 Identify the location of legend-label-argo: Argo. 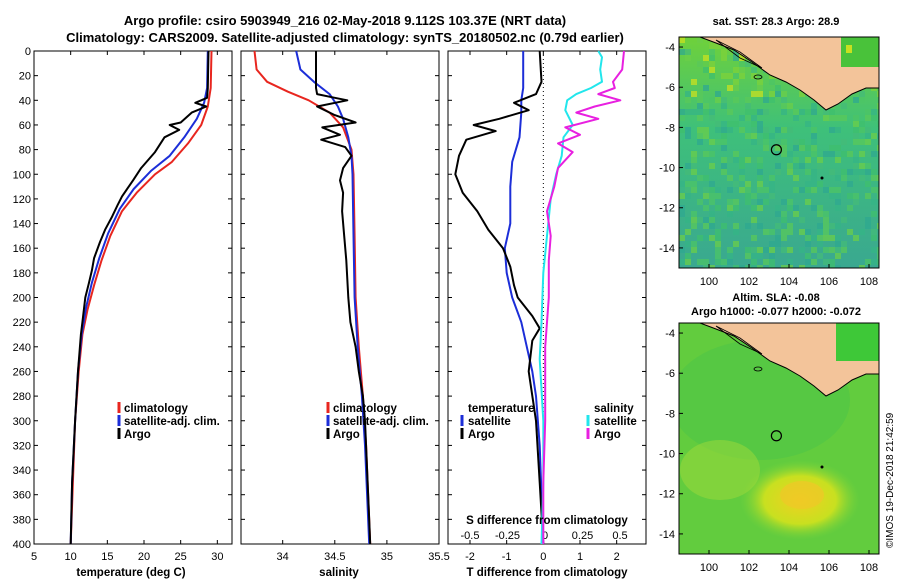
(137, 435).